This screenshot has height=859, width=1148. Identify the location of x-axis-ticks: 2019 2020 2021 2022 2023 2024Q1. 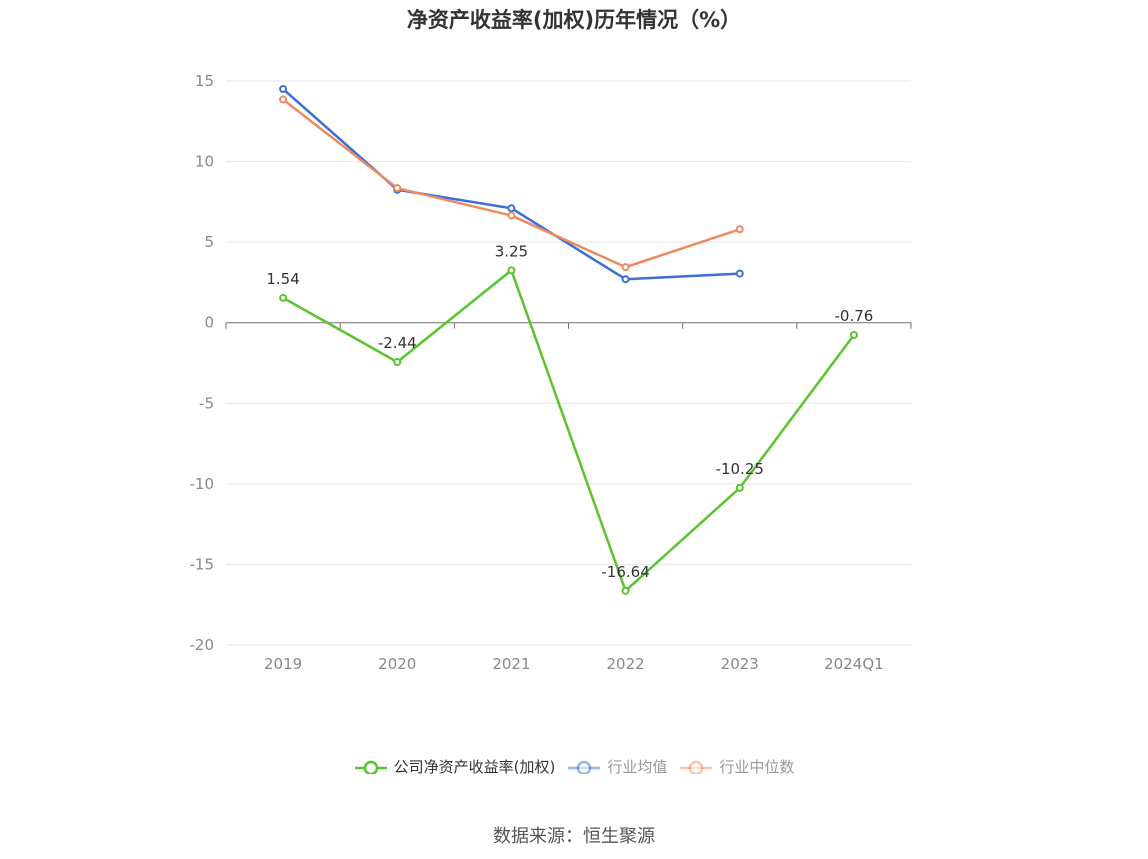
(574, 664).